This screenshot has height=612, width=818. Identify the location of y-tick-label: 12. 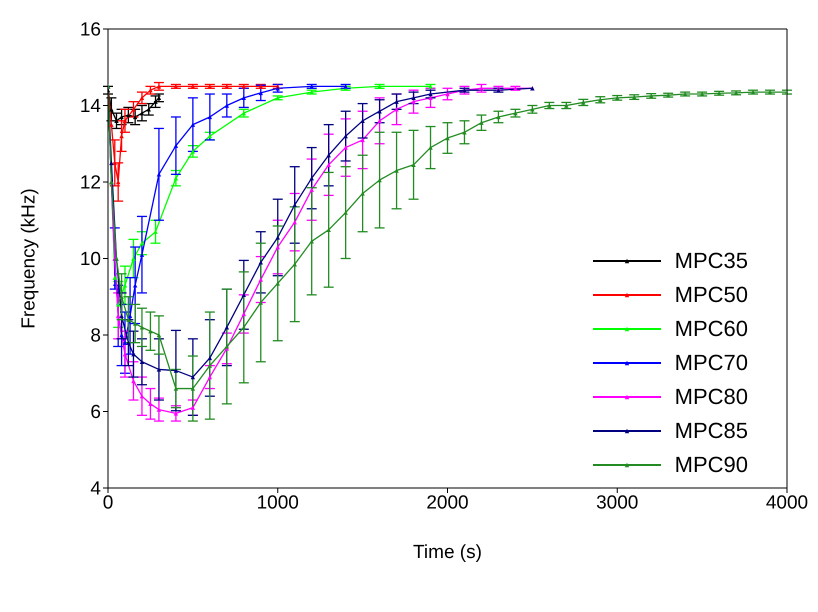
(90, 183).